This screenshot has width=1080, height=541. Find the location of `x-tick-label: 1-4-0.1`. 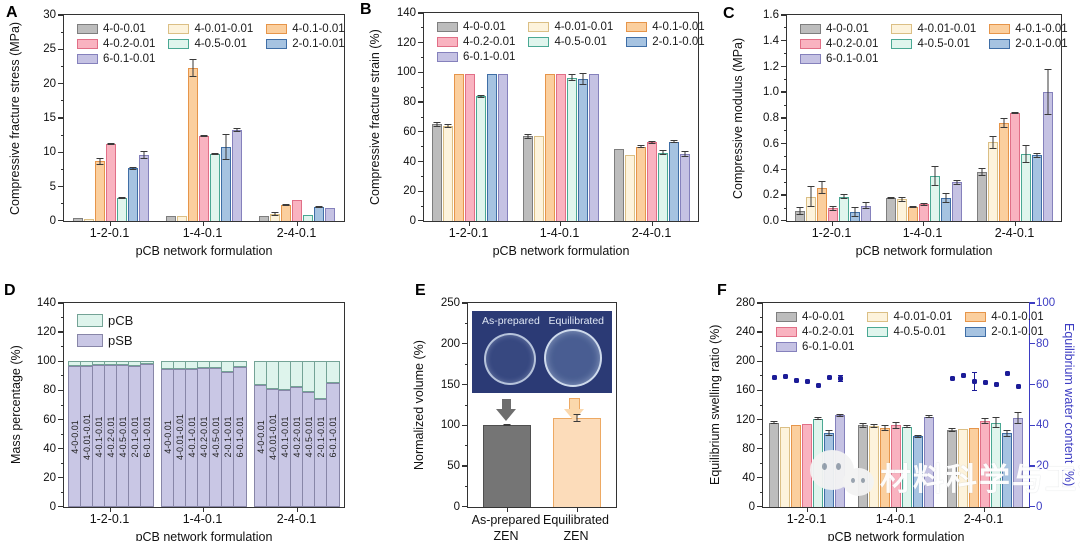

x-tick-label: 1-4-0.1 is located at coordinates (895, 519).